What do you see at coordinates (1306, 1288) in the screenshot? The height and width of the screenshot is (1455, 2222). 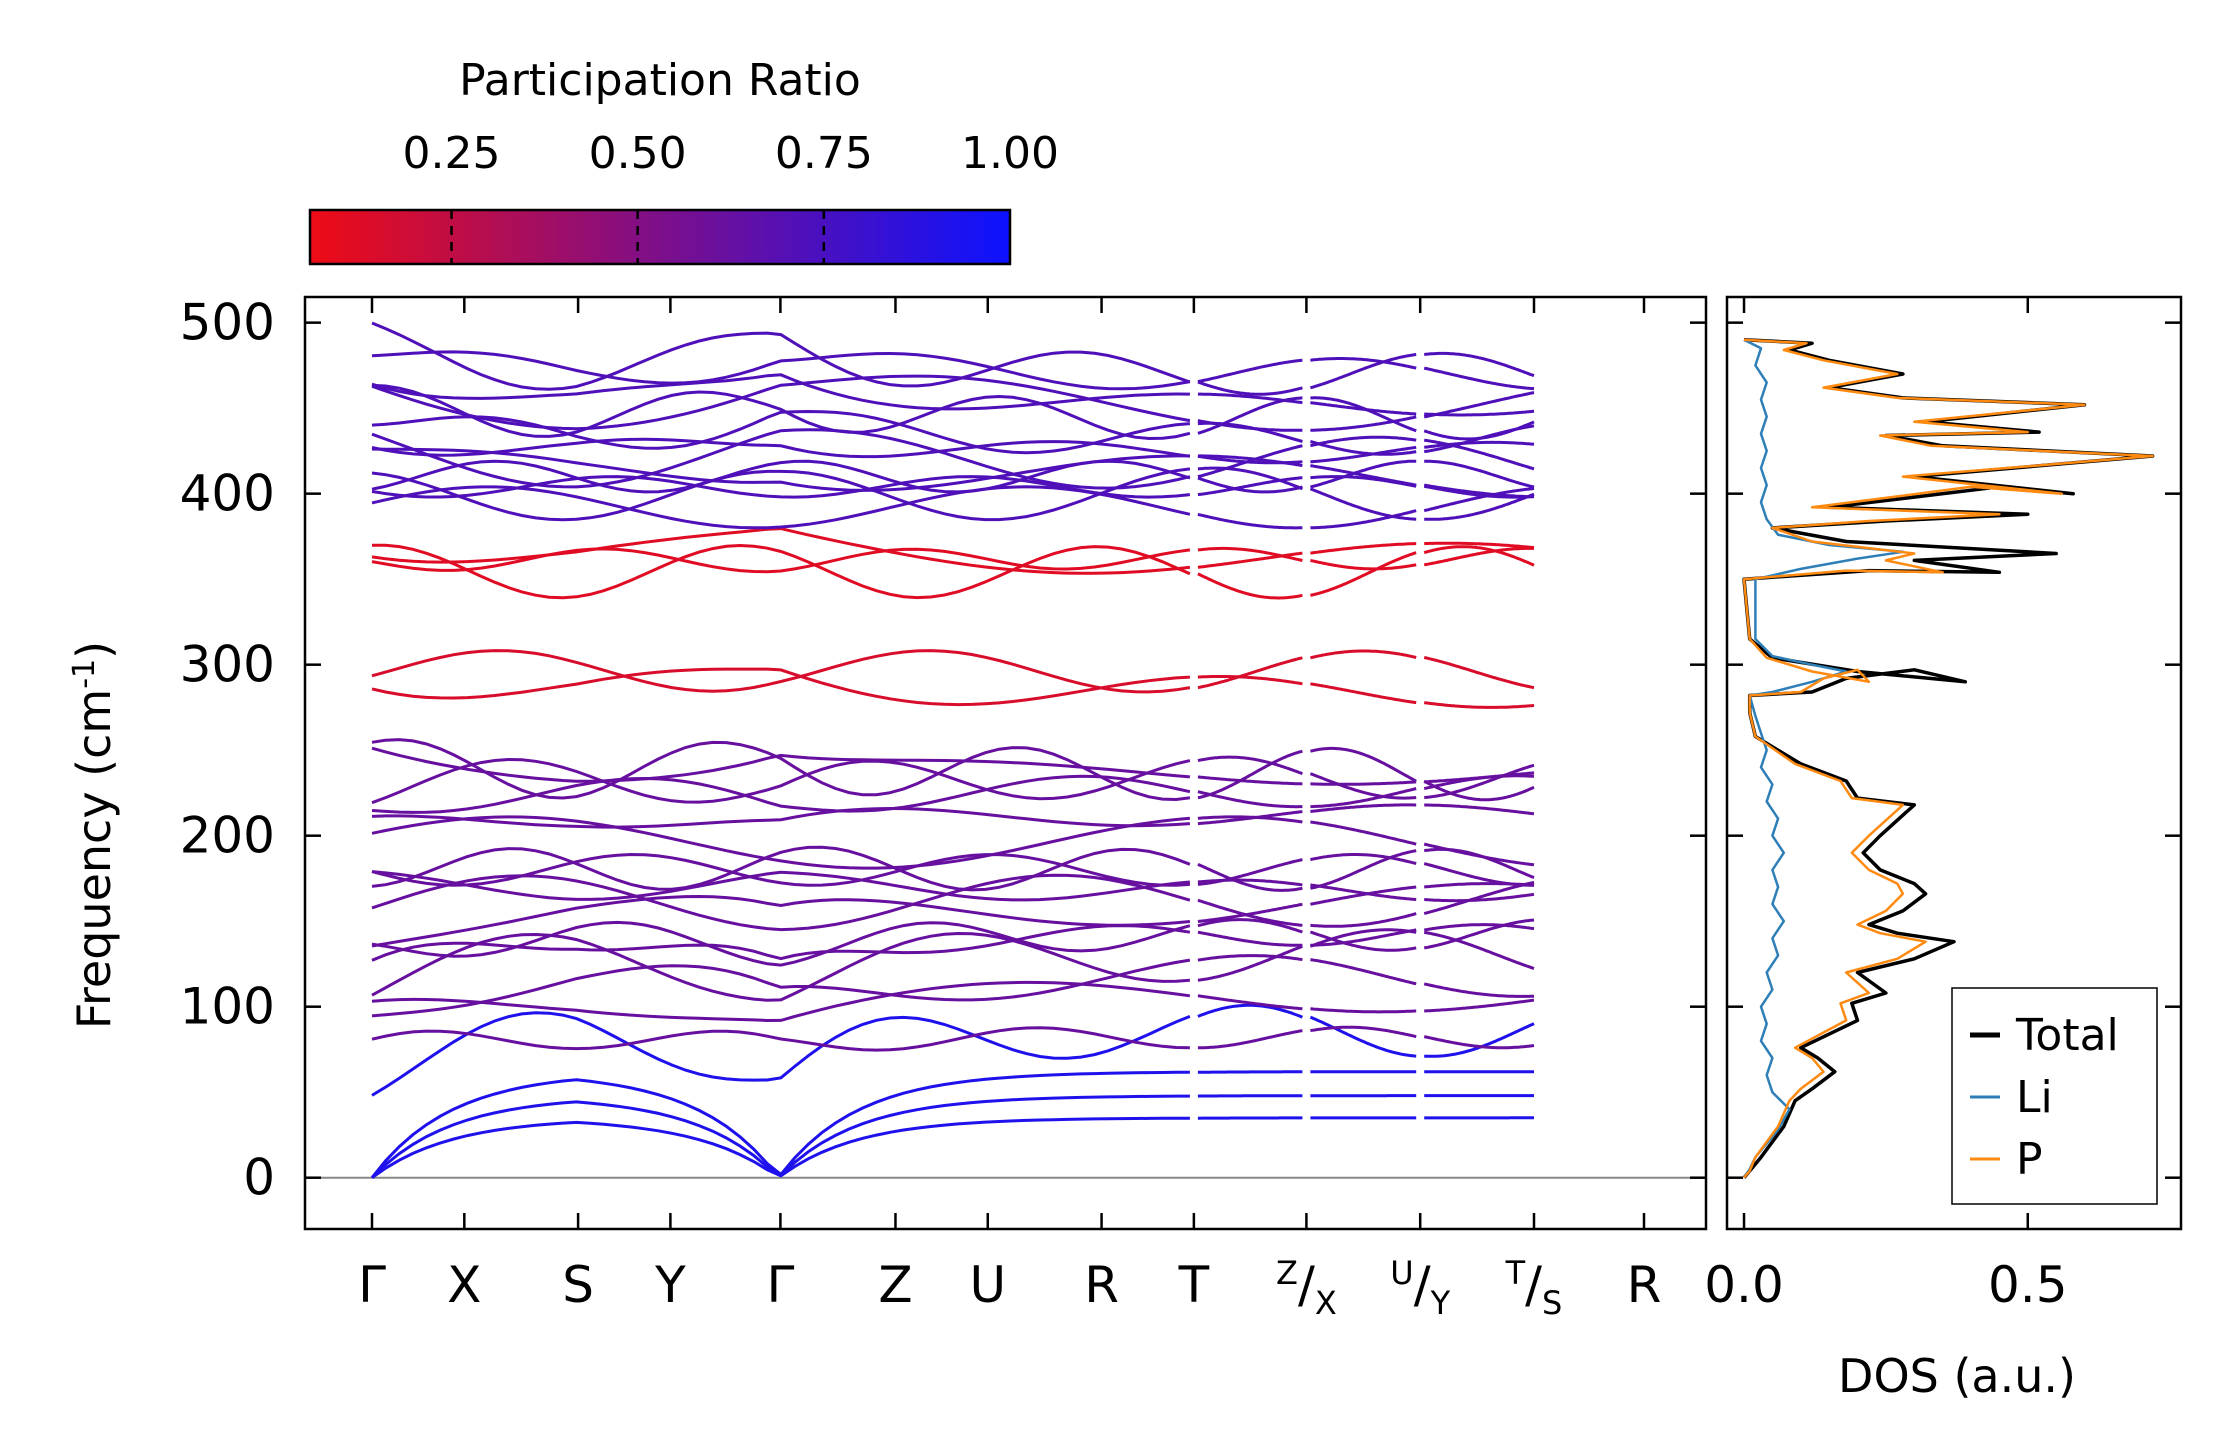 I see `high-symmetry-label: Z/X` at bounding box center [1306, 1288].